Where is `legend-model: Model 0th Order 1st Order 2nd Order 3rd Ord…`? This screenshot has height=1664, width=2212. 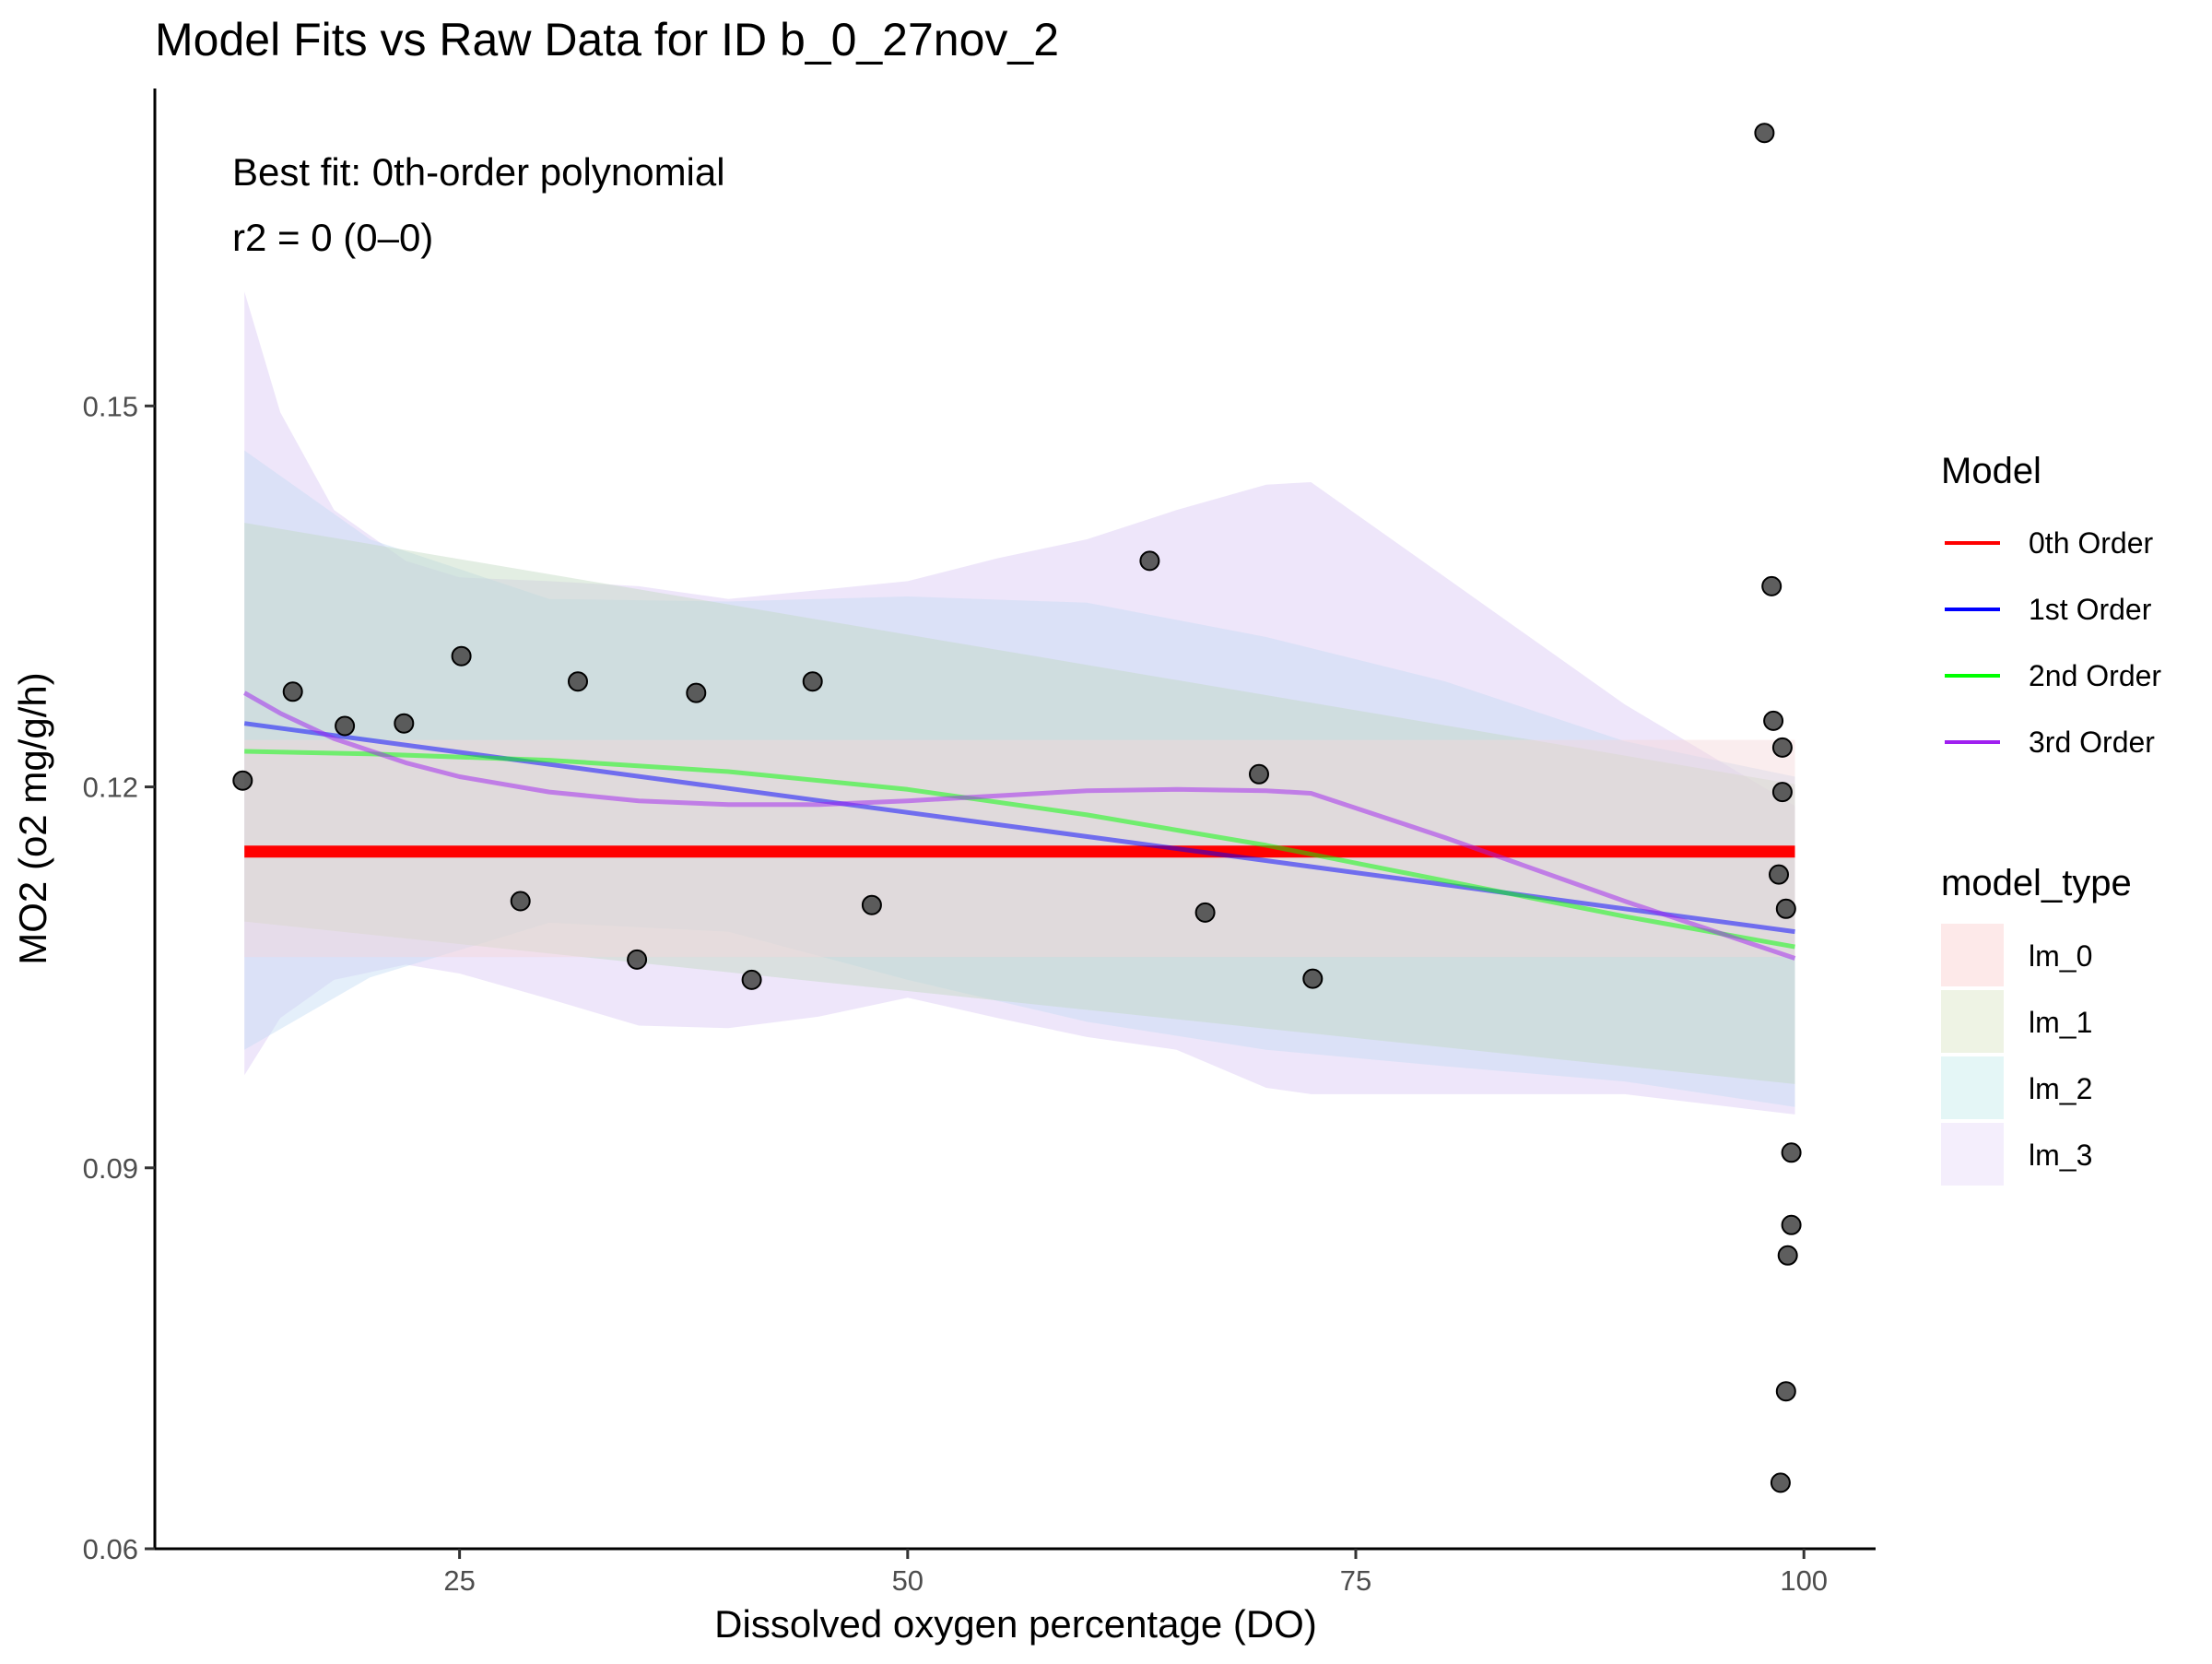
legend-model: Model 0th Order 1st Order 2nd Order 3rd Ord… is located at coordinates (2051, 605).